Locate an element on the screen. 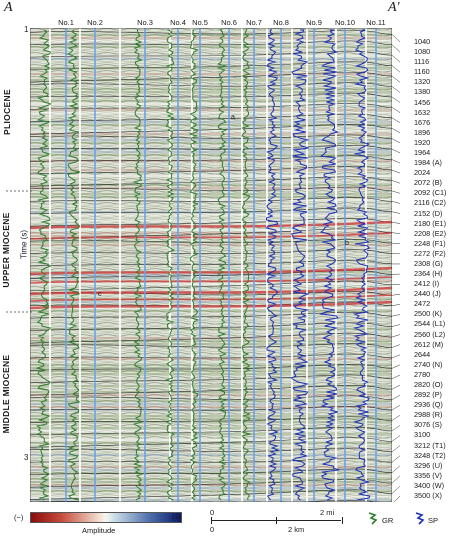 The width and height of the screenshot is (457, 538). horizon-label: 1984 (A) is located at coordinates (428, 163).